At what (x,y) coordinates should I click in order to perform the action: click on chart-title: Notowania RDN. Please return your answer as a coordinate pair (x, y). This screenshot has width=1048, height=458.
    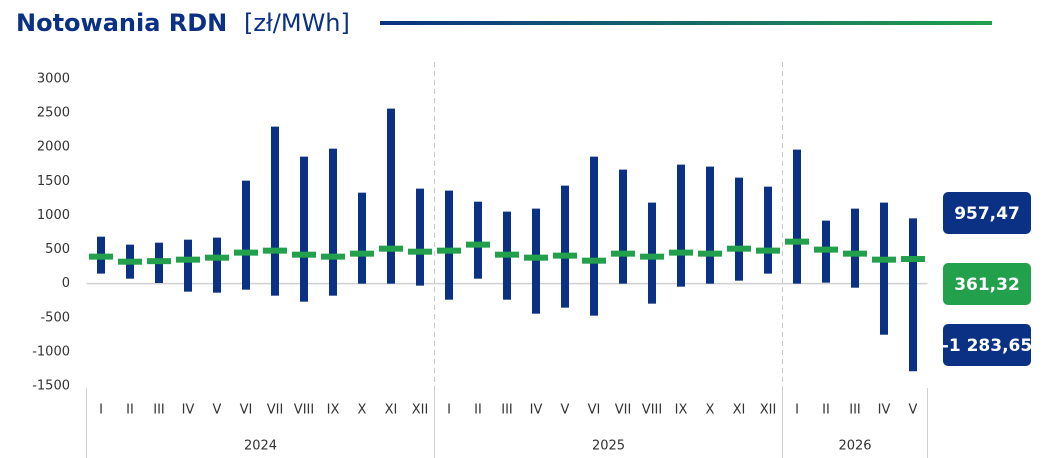
    Looking at the image, I should click on (121, 23).